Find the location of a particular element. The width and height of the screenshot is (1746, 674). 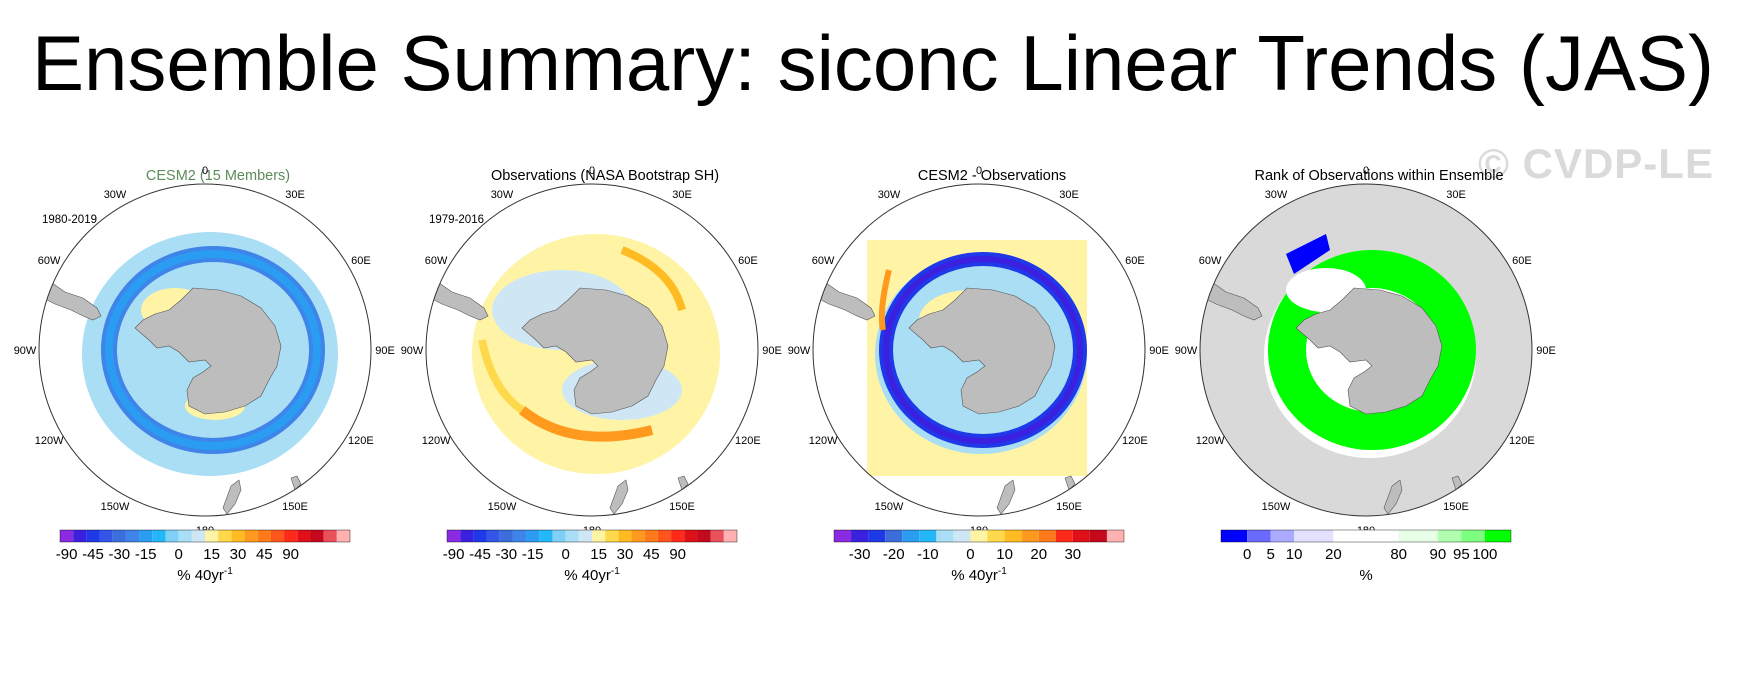

colorbar-tick-label: -10 is located at coordinates (928, 554).